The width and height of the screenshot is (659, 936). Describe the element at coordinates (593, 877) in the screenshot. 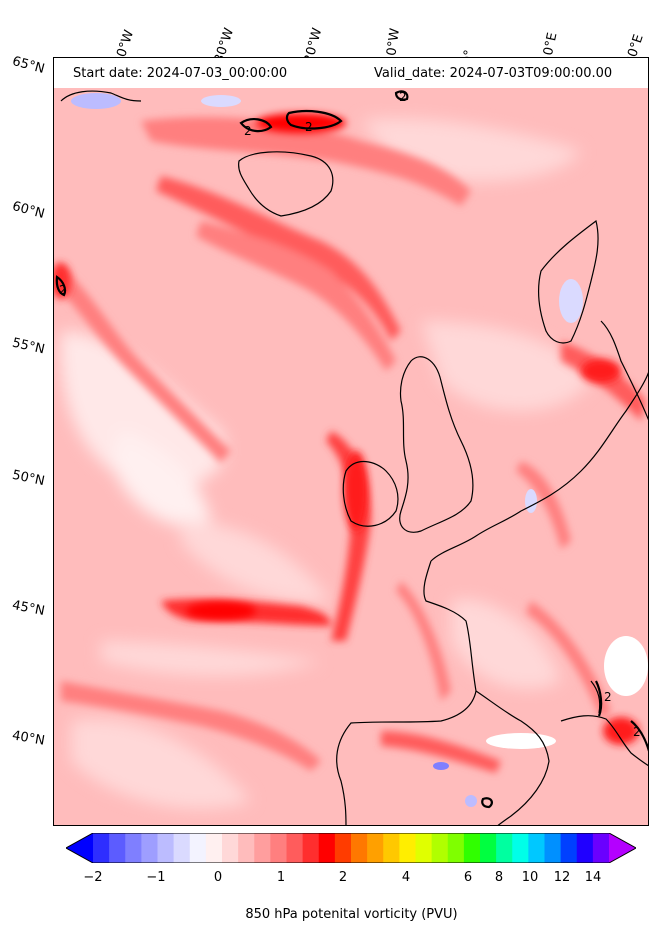

I see `colorbar-tick: 14` at that location.